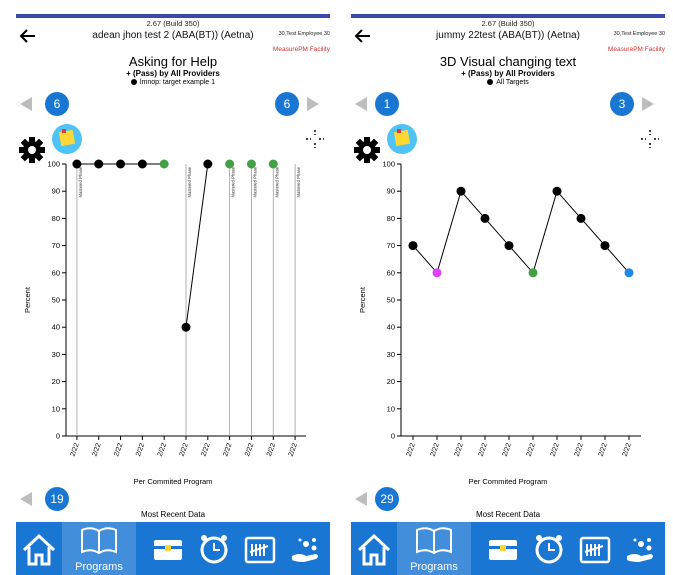 Image resolution: width=673 pixels, height=575 pixels. Describe the element at coordinates (508, 481) in the screenshot. I see `x-axis-label: Per Commited Program` at that location.